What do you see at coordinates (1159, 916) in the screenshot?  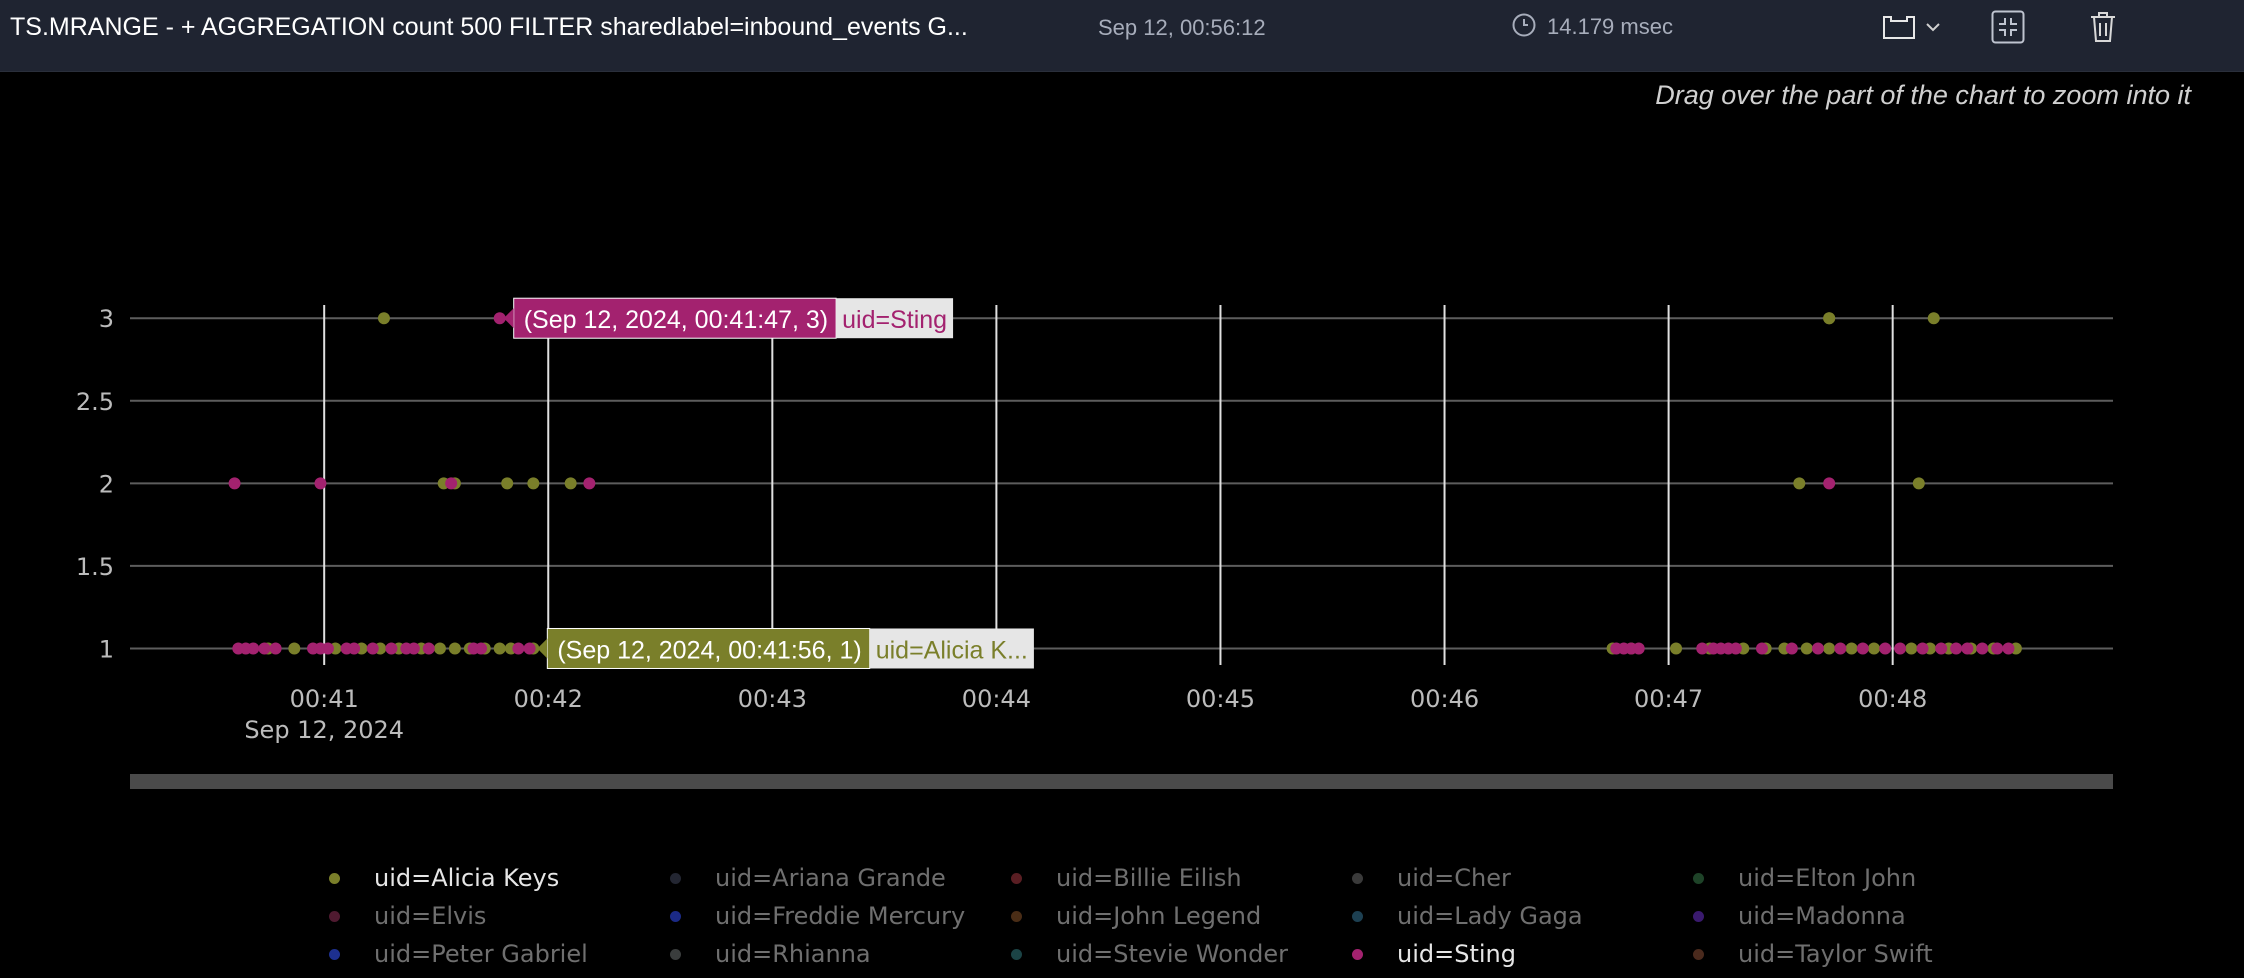 I see `legend-label: uid=John Legend` at bounding box center [1159, 916].